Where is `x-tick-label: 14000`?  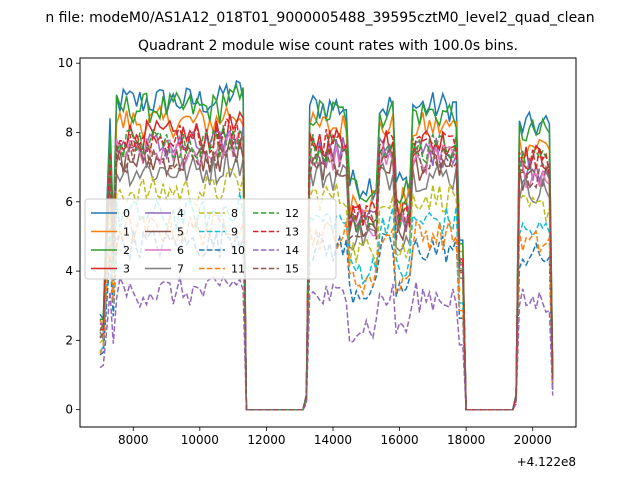
x-tick-label: 14000 is located at coordinates (333, 440).